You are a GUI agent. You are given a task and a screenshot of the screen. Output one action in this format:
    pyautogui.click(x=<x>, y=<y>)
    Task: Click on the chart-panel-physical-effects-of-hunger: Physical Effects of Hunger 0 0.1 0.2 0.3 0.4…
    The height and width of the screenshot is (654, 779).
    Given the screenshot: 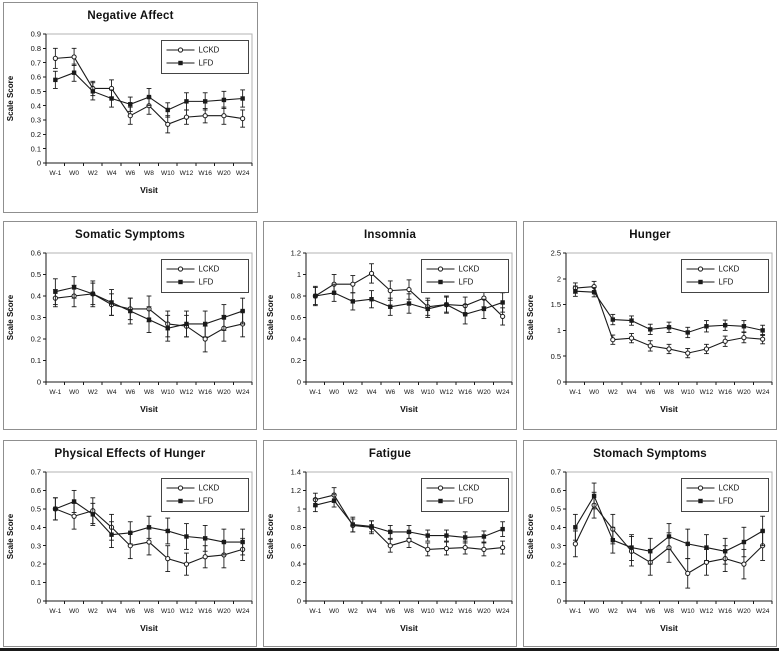 What is the action you would take?
    pyautogui.click(x=130, y=543)
    